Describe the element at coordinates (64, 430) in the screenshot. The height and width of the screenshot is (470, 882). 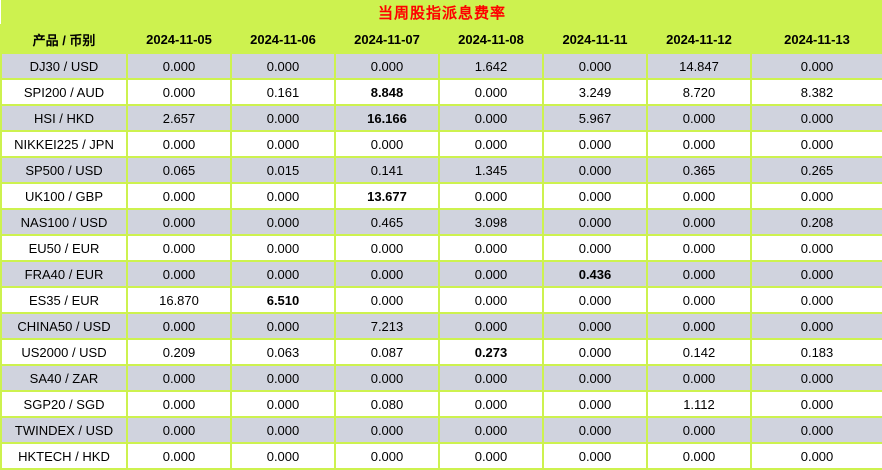
I see `product-cell: TWINDEX / USD` at that location.